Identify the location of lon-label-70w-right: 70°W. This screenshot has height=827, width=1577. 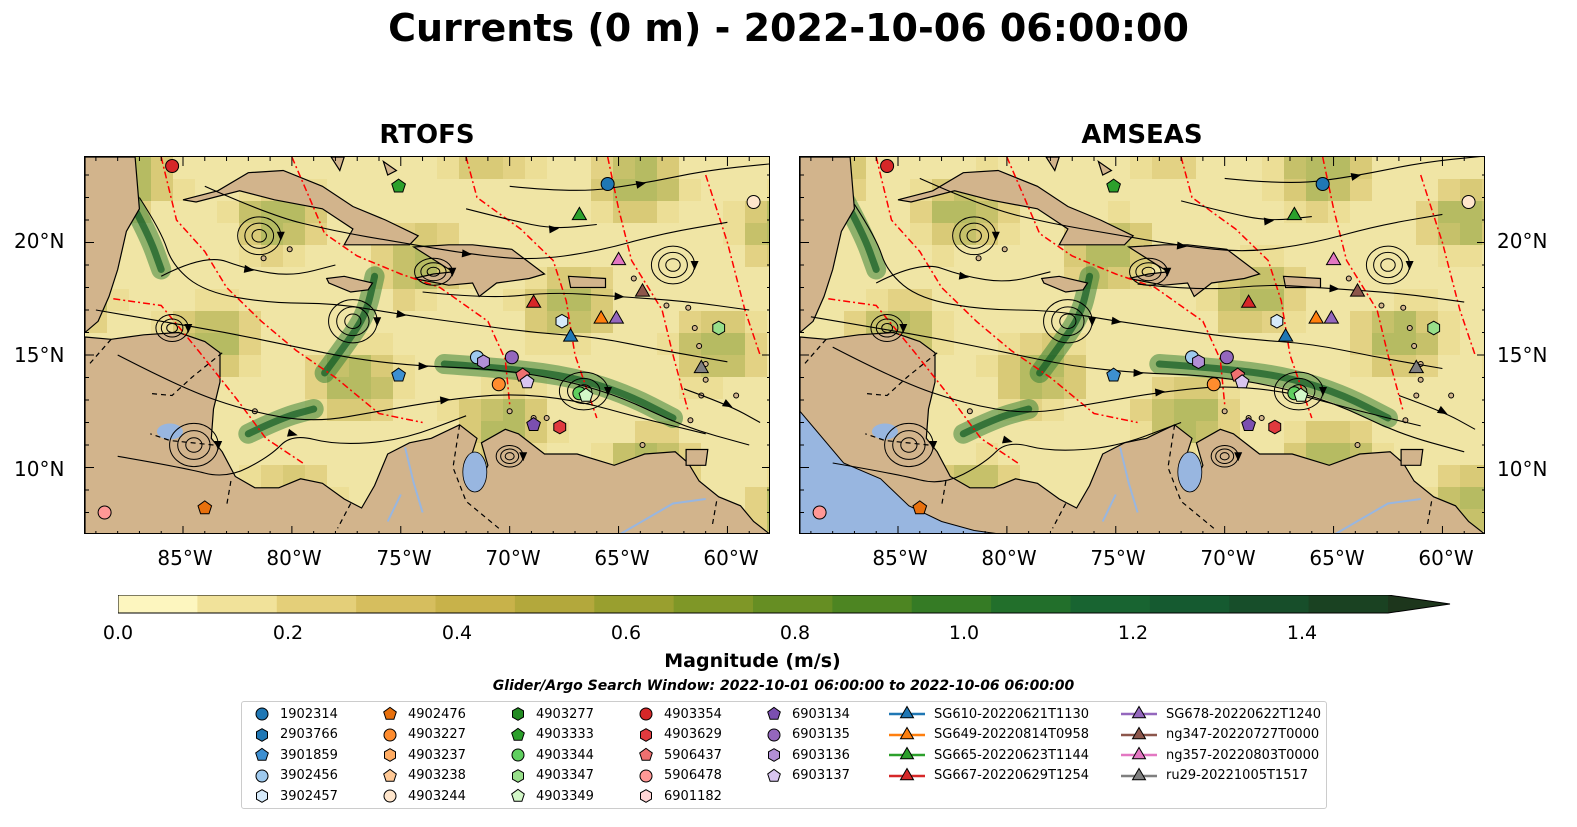
(1228, 558).